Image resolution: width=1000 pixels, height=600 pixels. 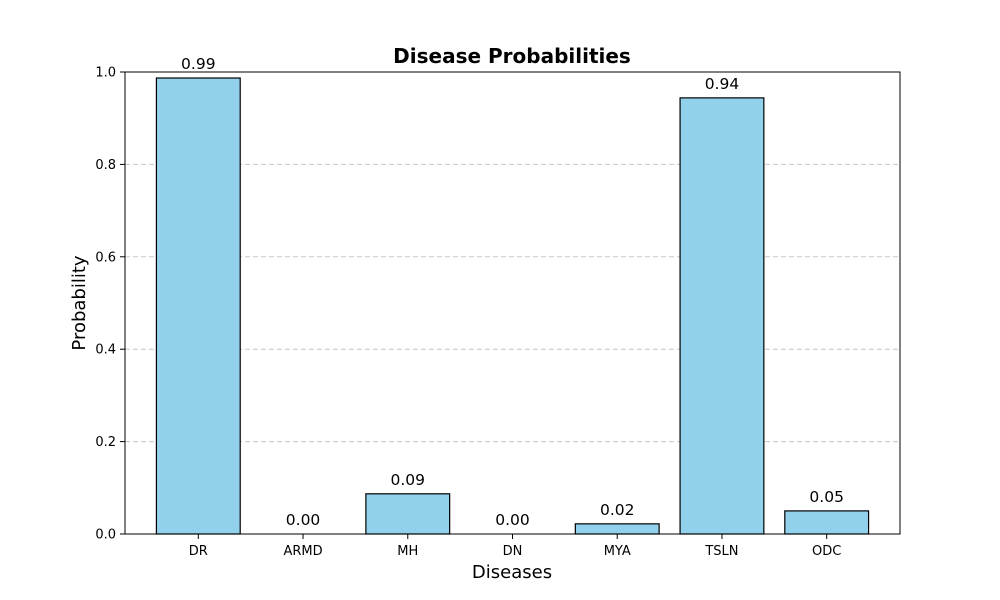 I want to click on y-tick-label: 0.4, so click(x=105, y=350).